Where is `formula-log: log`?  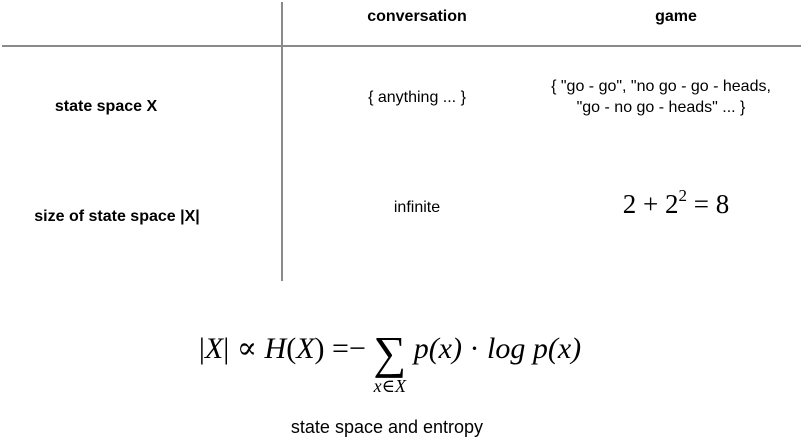 formula-log: log is located at coordinates (506, 348).